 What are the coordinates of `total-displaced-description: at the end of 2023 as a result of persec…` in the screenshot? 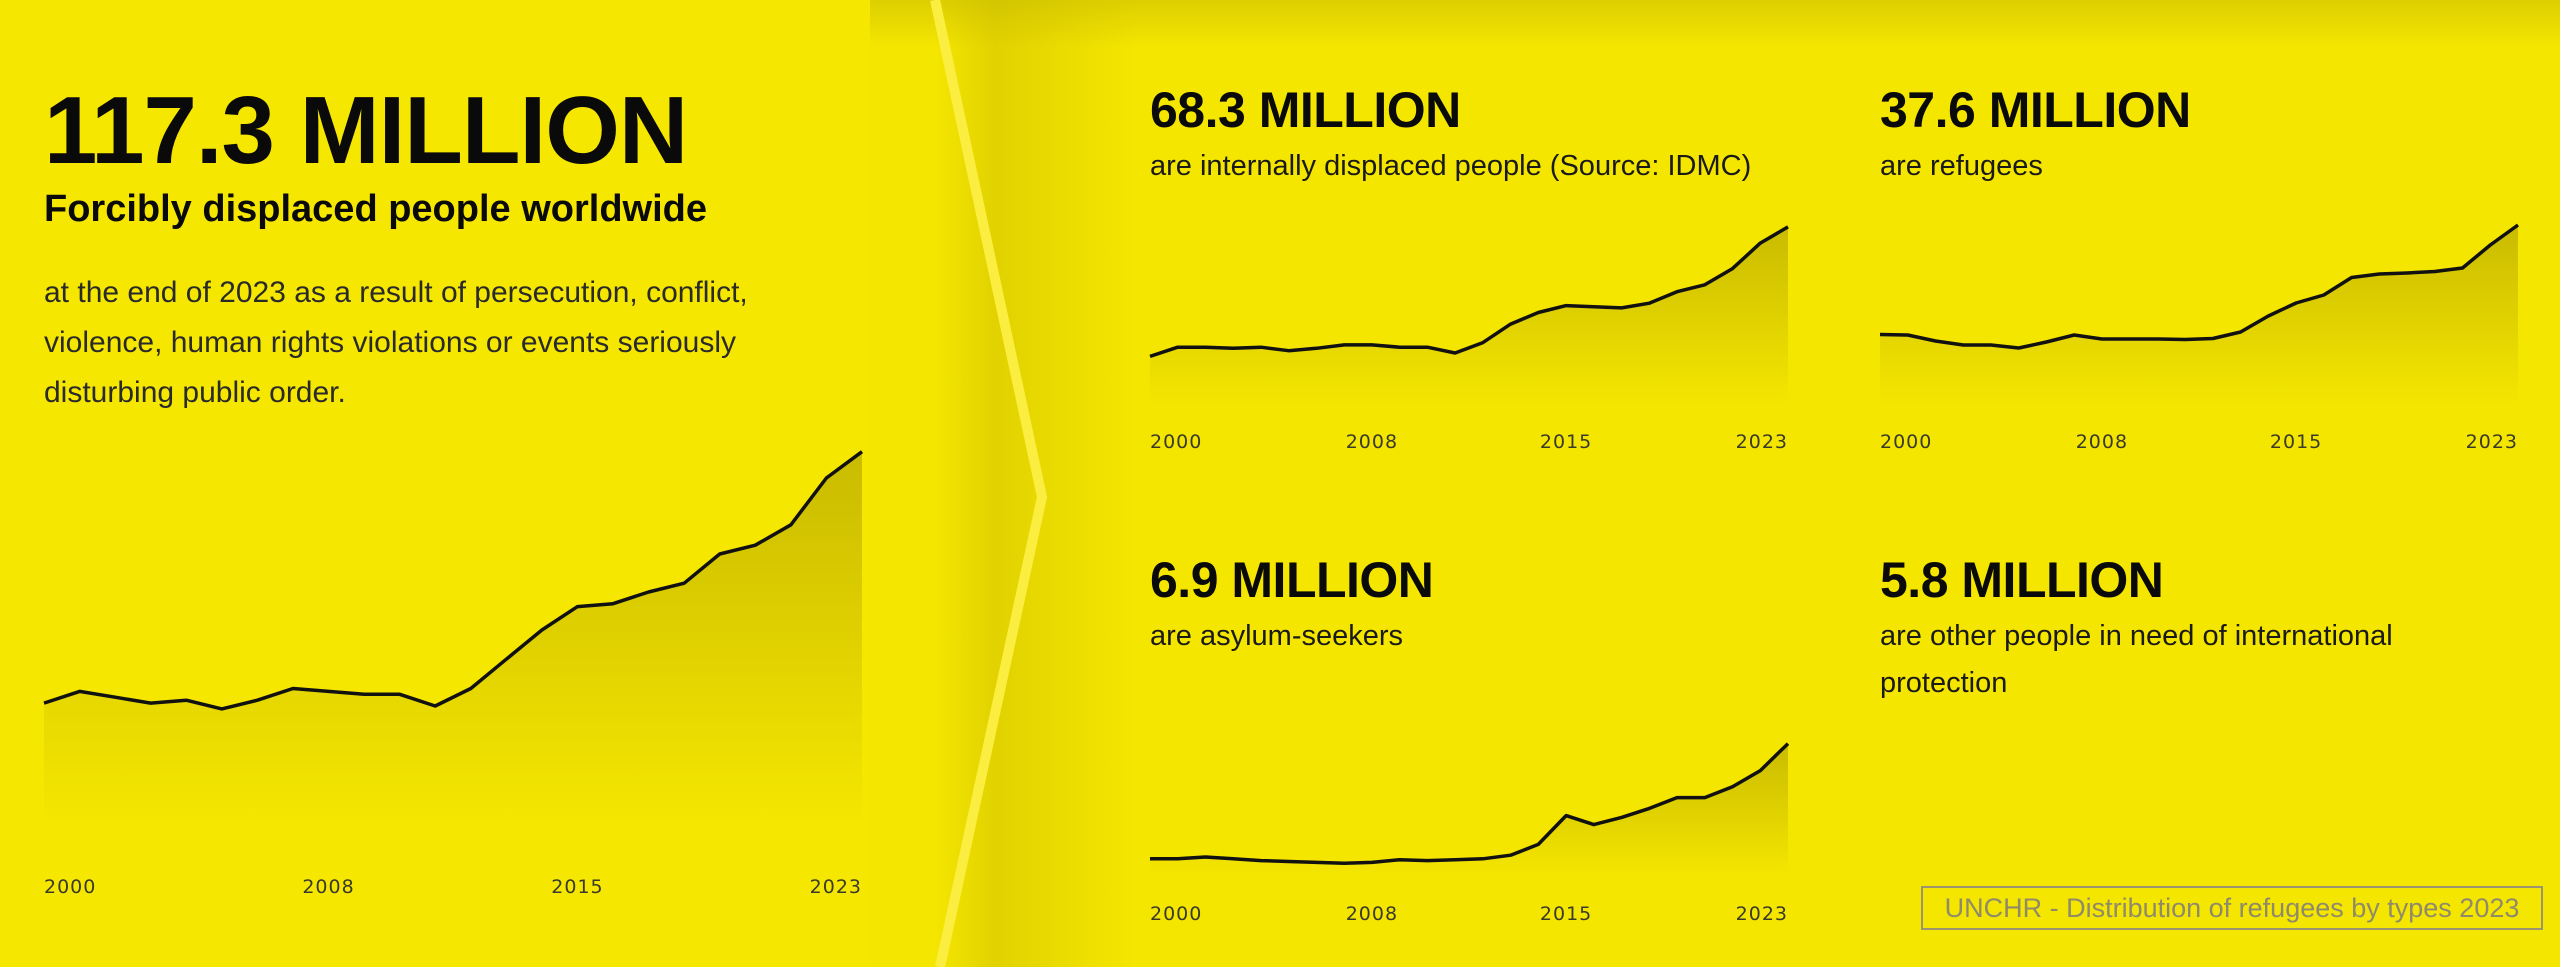 It's located at (396, 342).